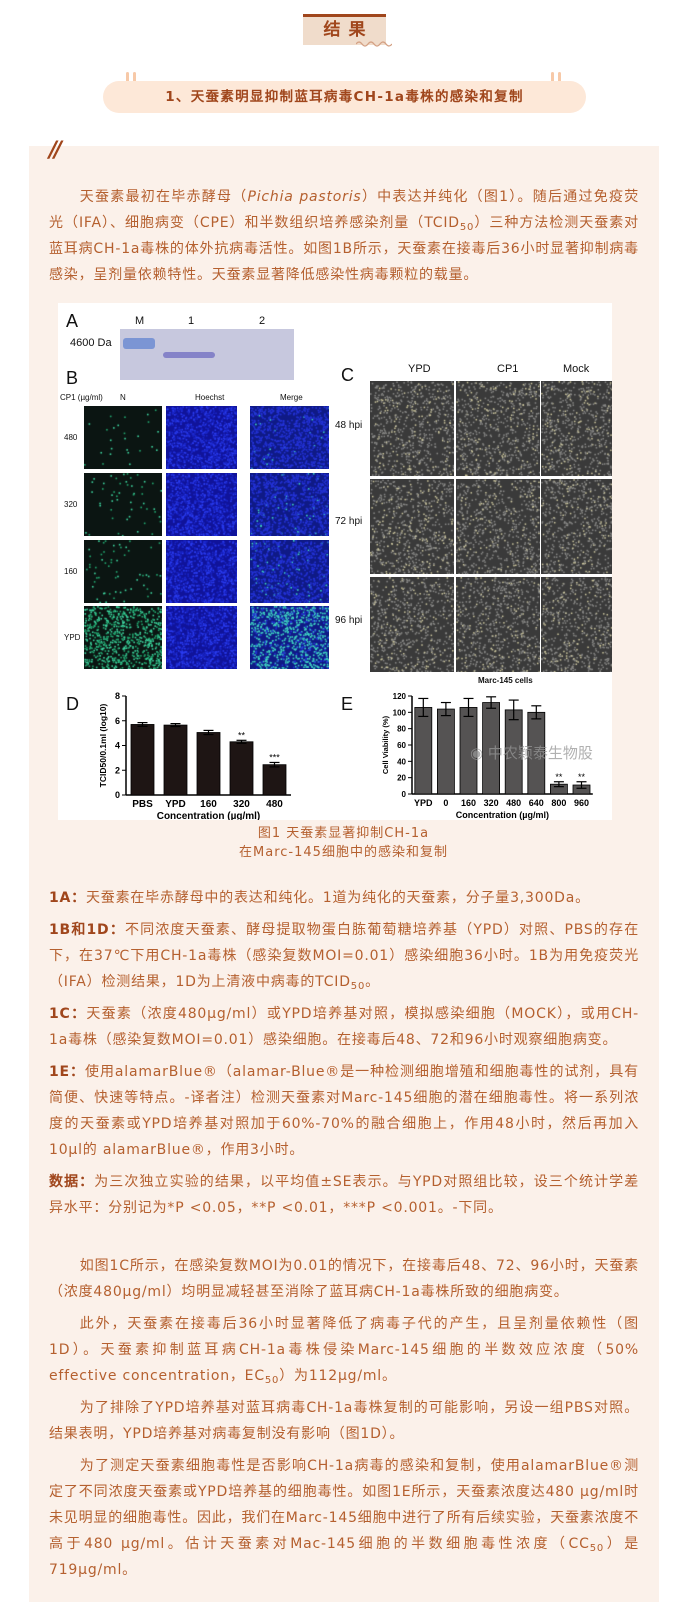 This screenshot has height=1619, width=687. I want to click on note-label: 1B和1D：, so click(87, 930).